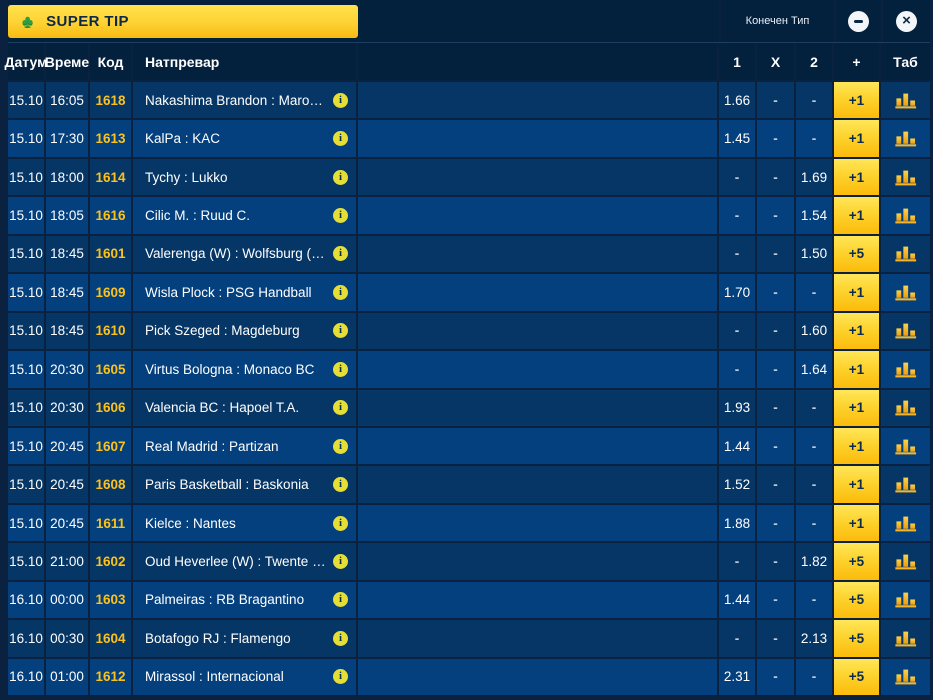 The width and height of the screenshot is (933, 700). Describe the element at coordinates (906, 21) in the screenshot. I see `close-button: ×` at that location.